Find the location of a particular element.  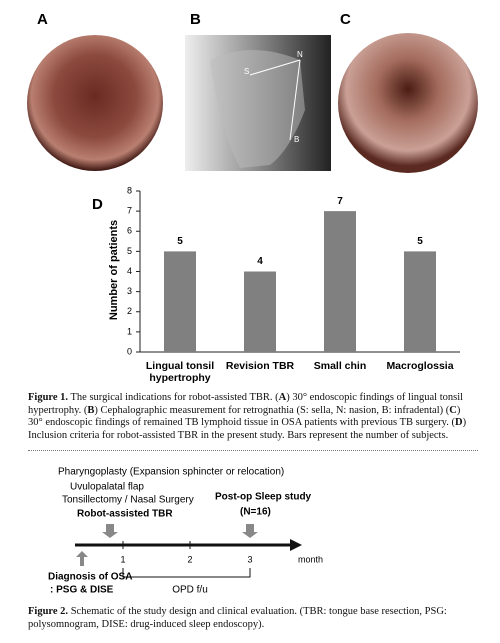

bracket is located at coordinates (186, 573).